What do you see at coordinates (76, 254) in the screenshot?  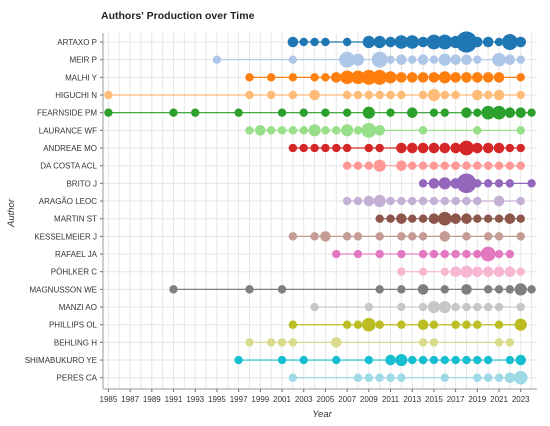 I see `y-tick-label: RAFAEL JA` at bounding box center [76, 254].